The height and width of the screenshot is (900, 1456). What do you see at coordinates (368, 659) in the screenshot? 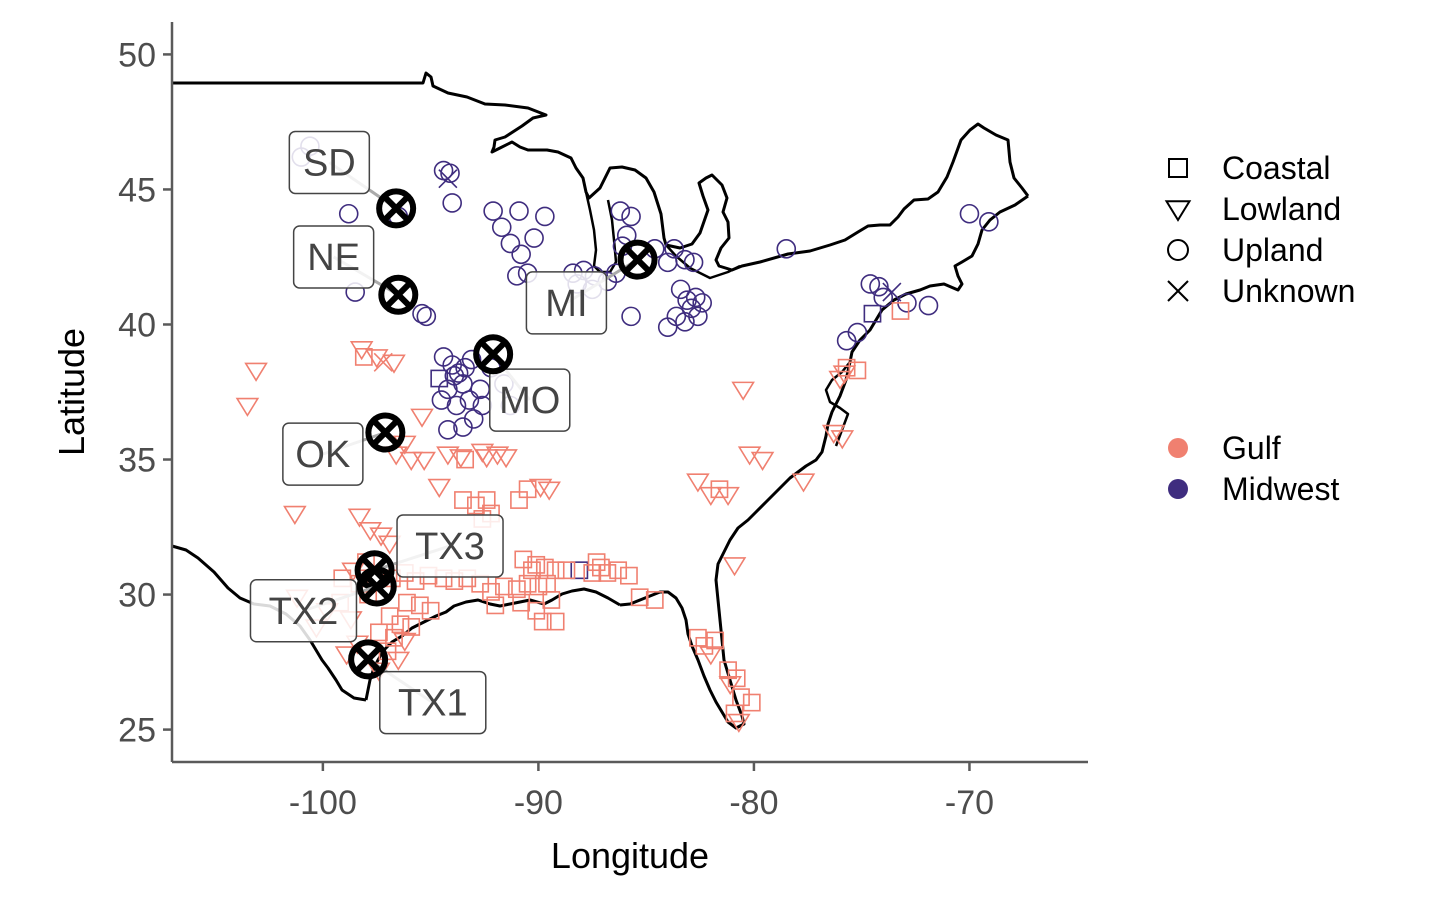
I see `site-marker` at bounding box center [368, 659].